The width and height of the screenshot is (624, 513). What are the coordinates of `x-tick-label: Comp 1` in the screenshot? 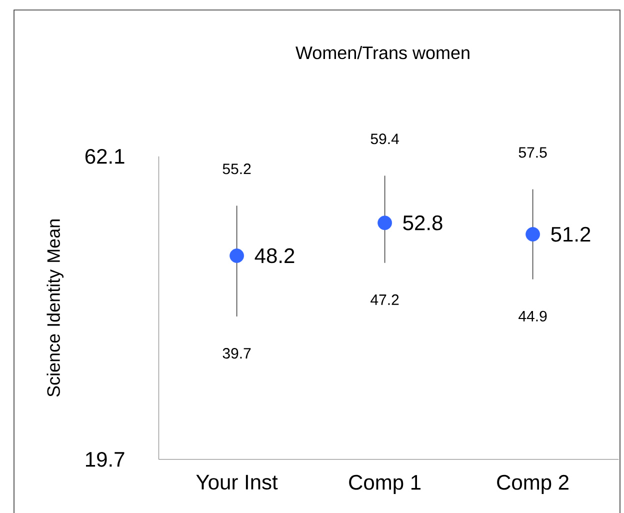 It's located at (385, 484).